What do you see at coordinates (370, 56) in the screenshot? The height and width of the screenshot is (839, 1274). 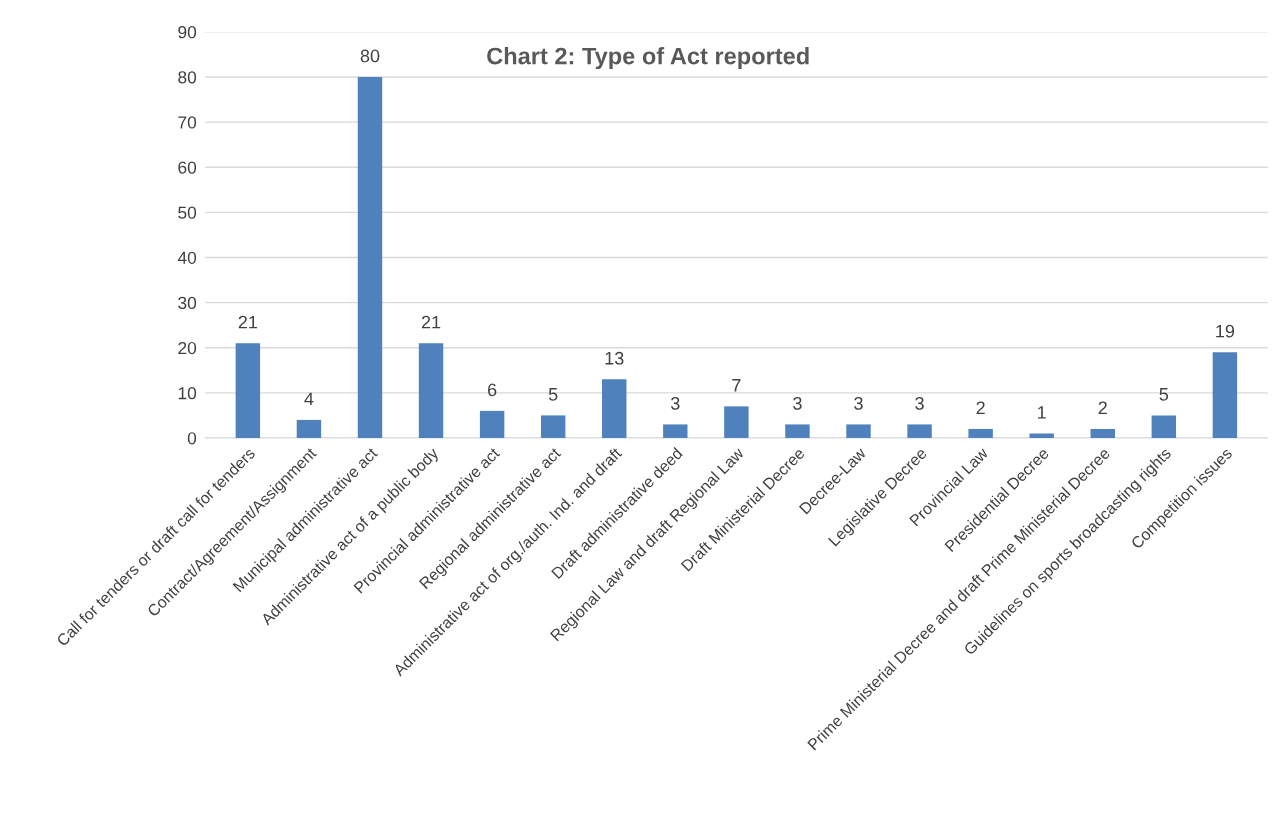 I see `data-label: 80` at bounding box center [370, 56].